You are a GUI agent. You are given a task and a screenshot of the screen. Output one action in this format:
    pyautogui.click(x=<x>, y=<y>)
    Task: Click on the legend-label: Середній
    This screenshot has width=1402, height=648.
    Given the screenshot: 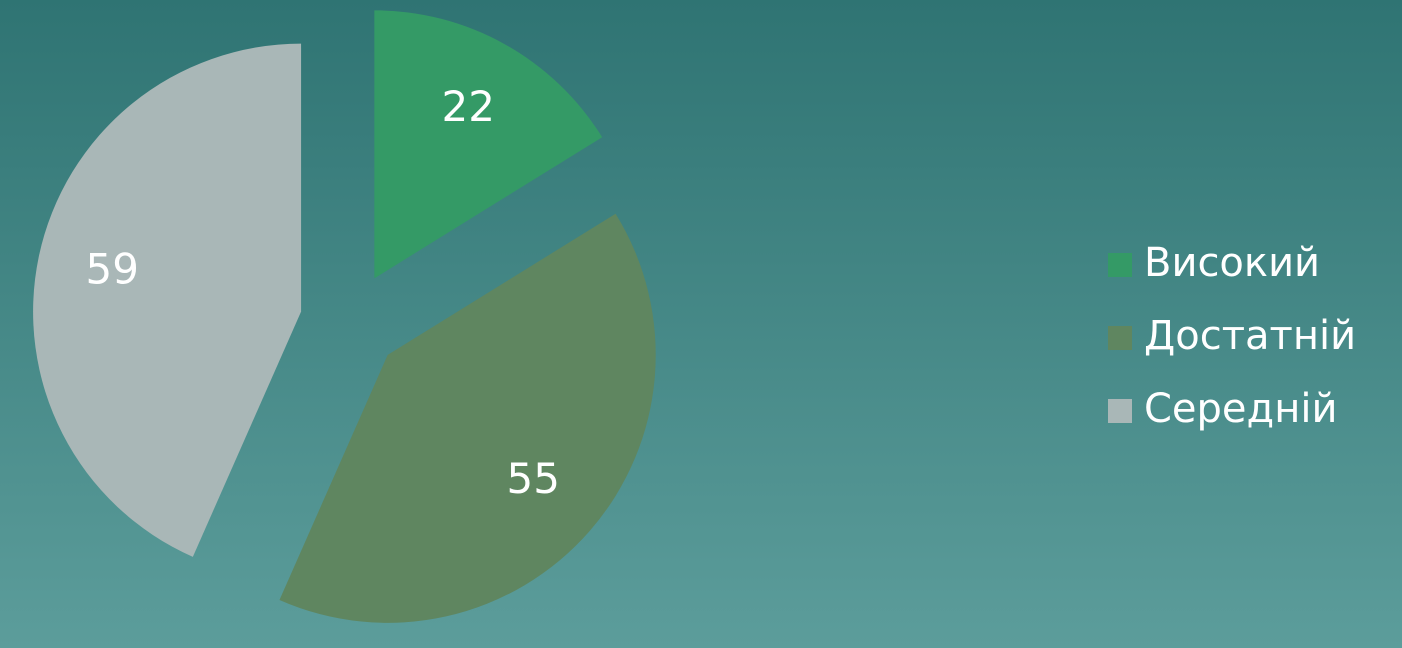 What is the action you would take?
    pyautogui.click(x=1240, y=409)
    